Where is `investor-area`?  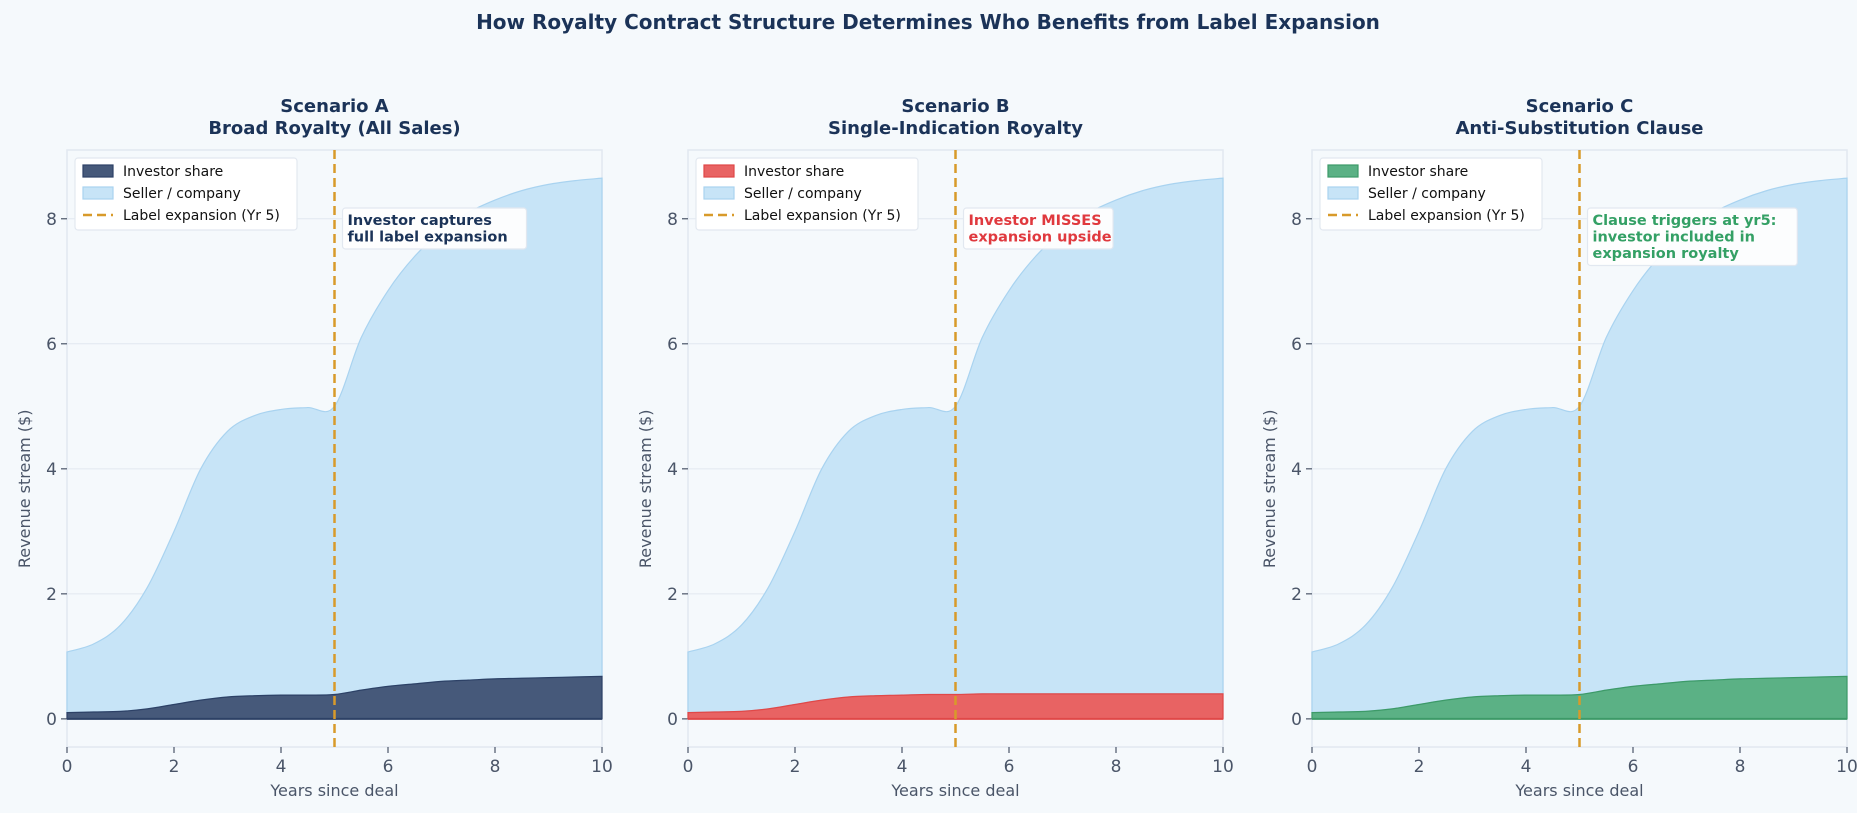 investor-area is located at coordinates (955, 706).